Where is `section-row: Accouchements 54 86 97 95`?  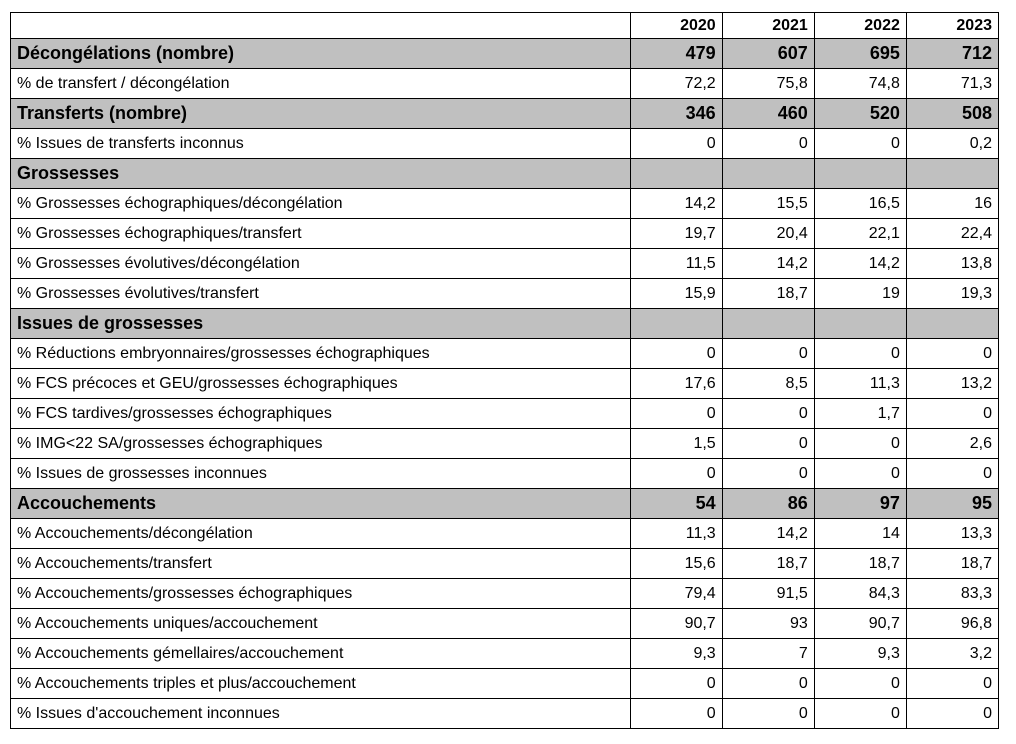 section-row: Accouchements 54 86 97 95 is located at coordinates (505, 503).